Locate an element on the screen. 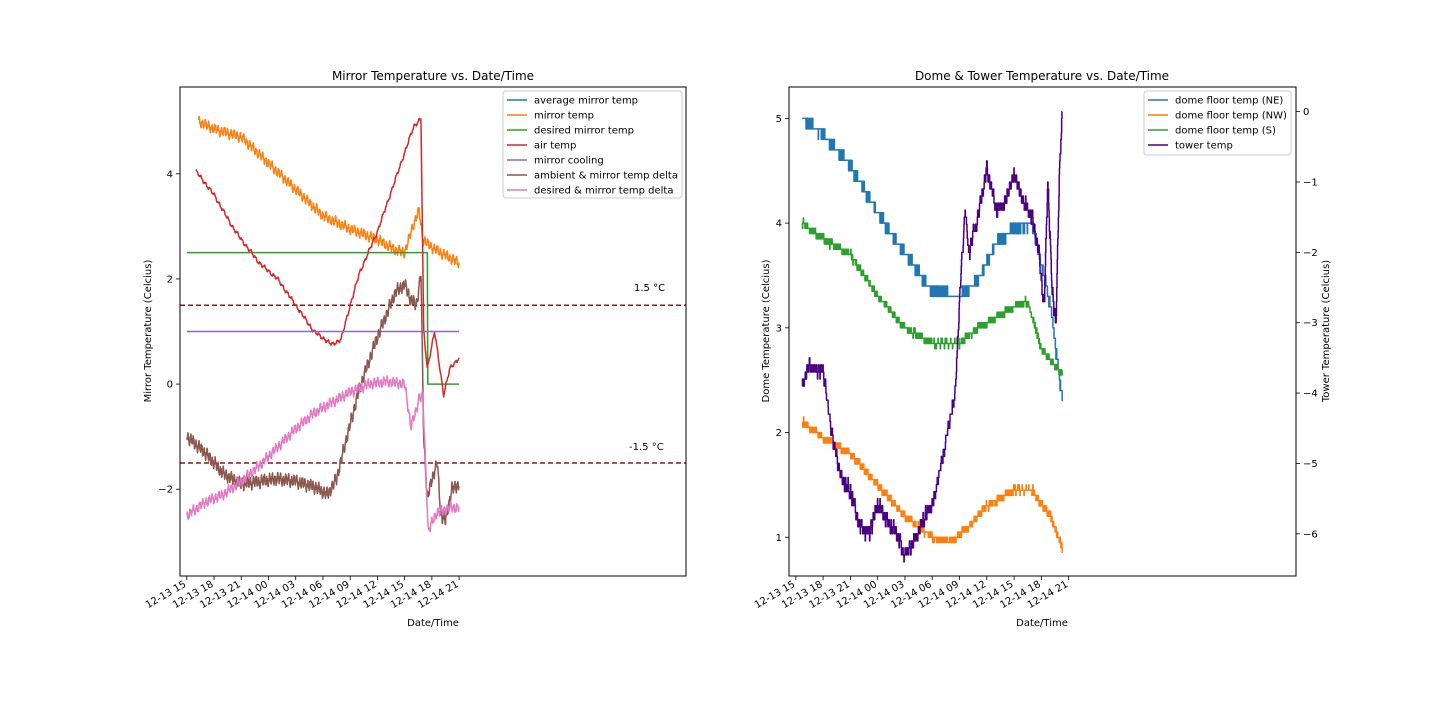 The width and height of the screenshot is (1440, 720). upper-threshold-label: 1.5 °C is located at coordinates (649, 288).